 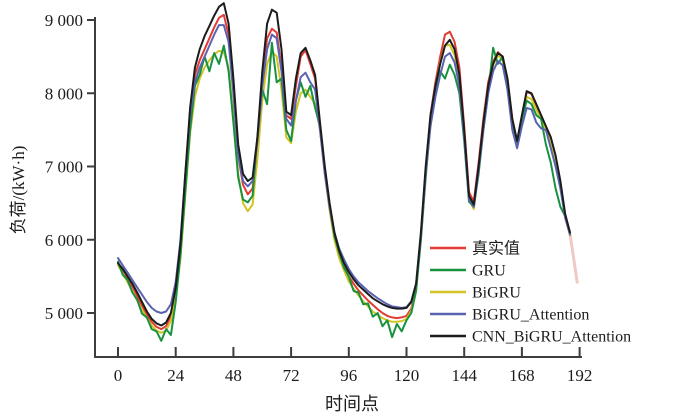 I want to click on x-tick-label: 144, so click(x=464, y=375).